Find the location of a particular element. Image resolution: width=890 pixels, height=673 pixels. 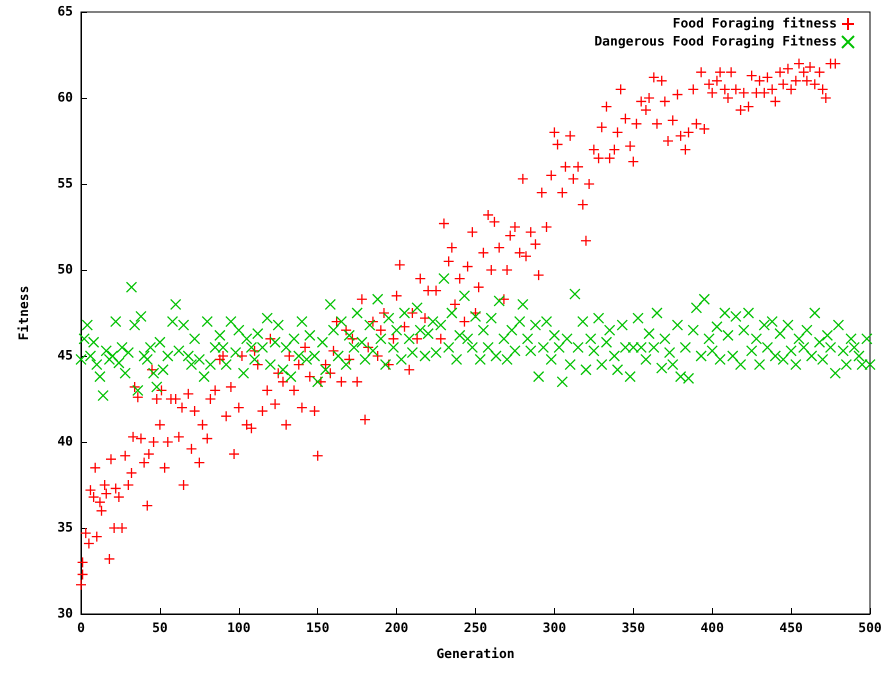

y-tick-label: 40 is located at coordinates (65, 442).